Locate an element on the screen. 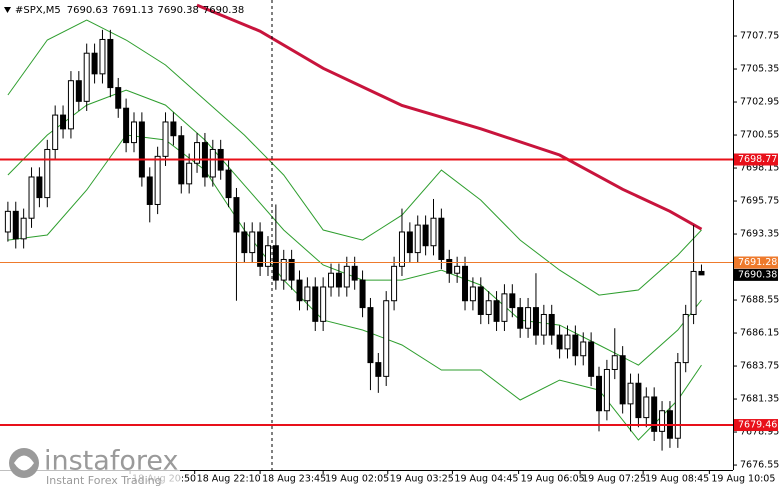 The height and width of the screenshot is (493, 781). price-level-label: 7698.77 is located at coordinates (757, 159).